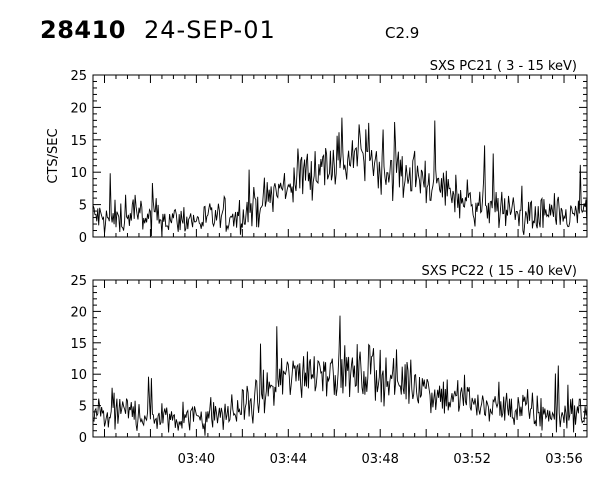 The width and height of the screenshot is (600, 480). What do you see at coordinates (503, 66) in the screenshot?
I see `panel-title: SXS PC21 ( 3 - 15 keV)` at bounding box center [503, 66].